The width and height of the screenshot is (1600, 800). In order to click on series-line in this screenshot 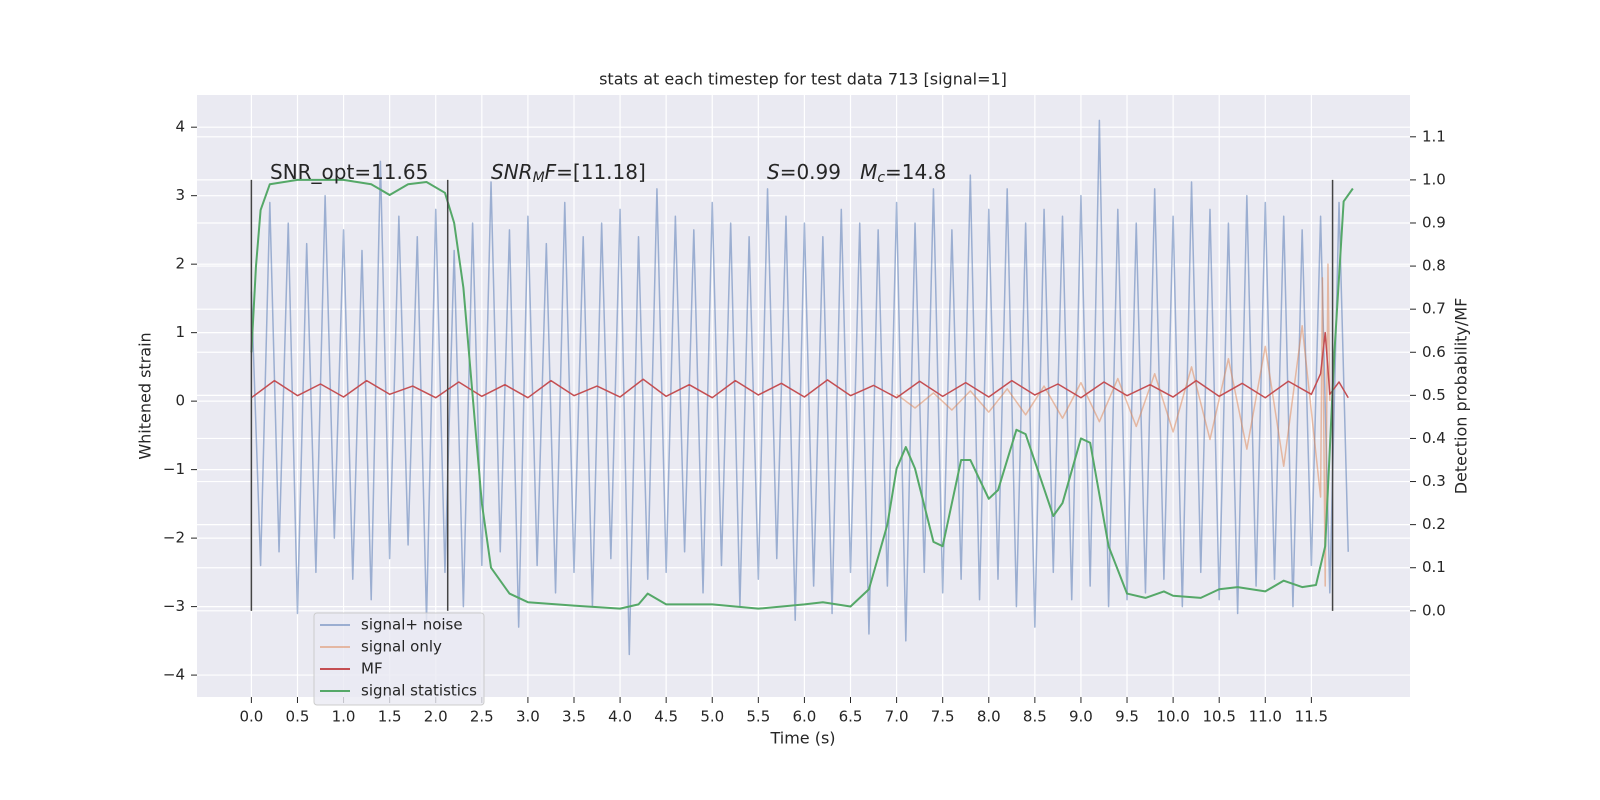, I will do `click(1113, 425)`.